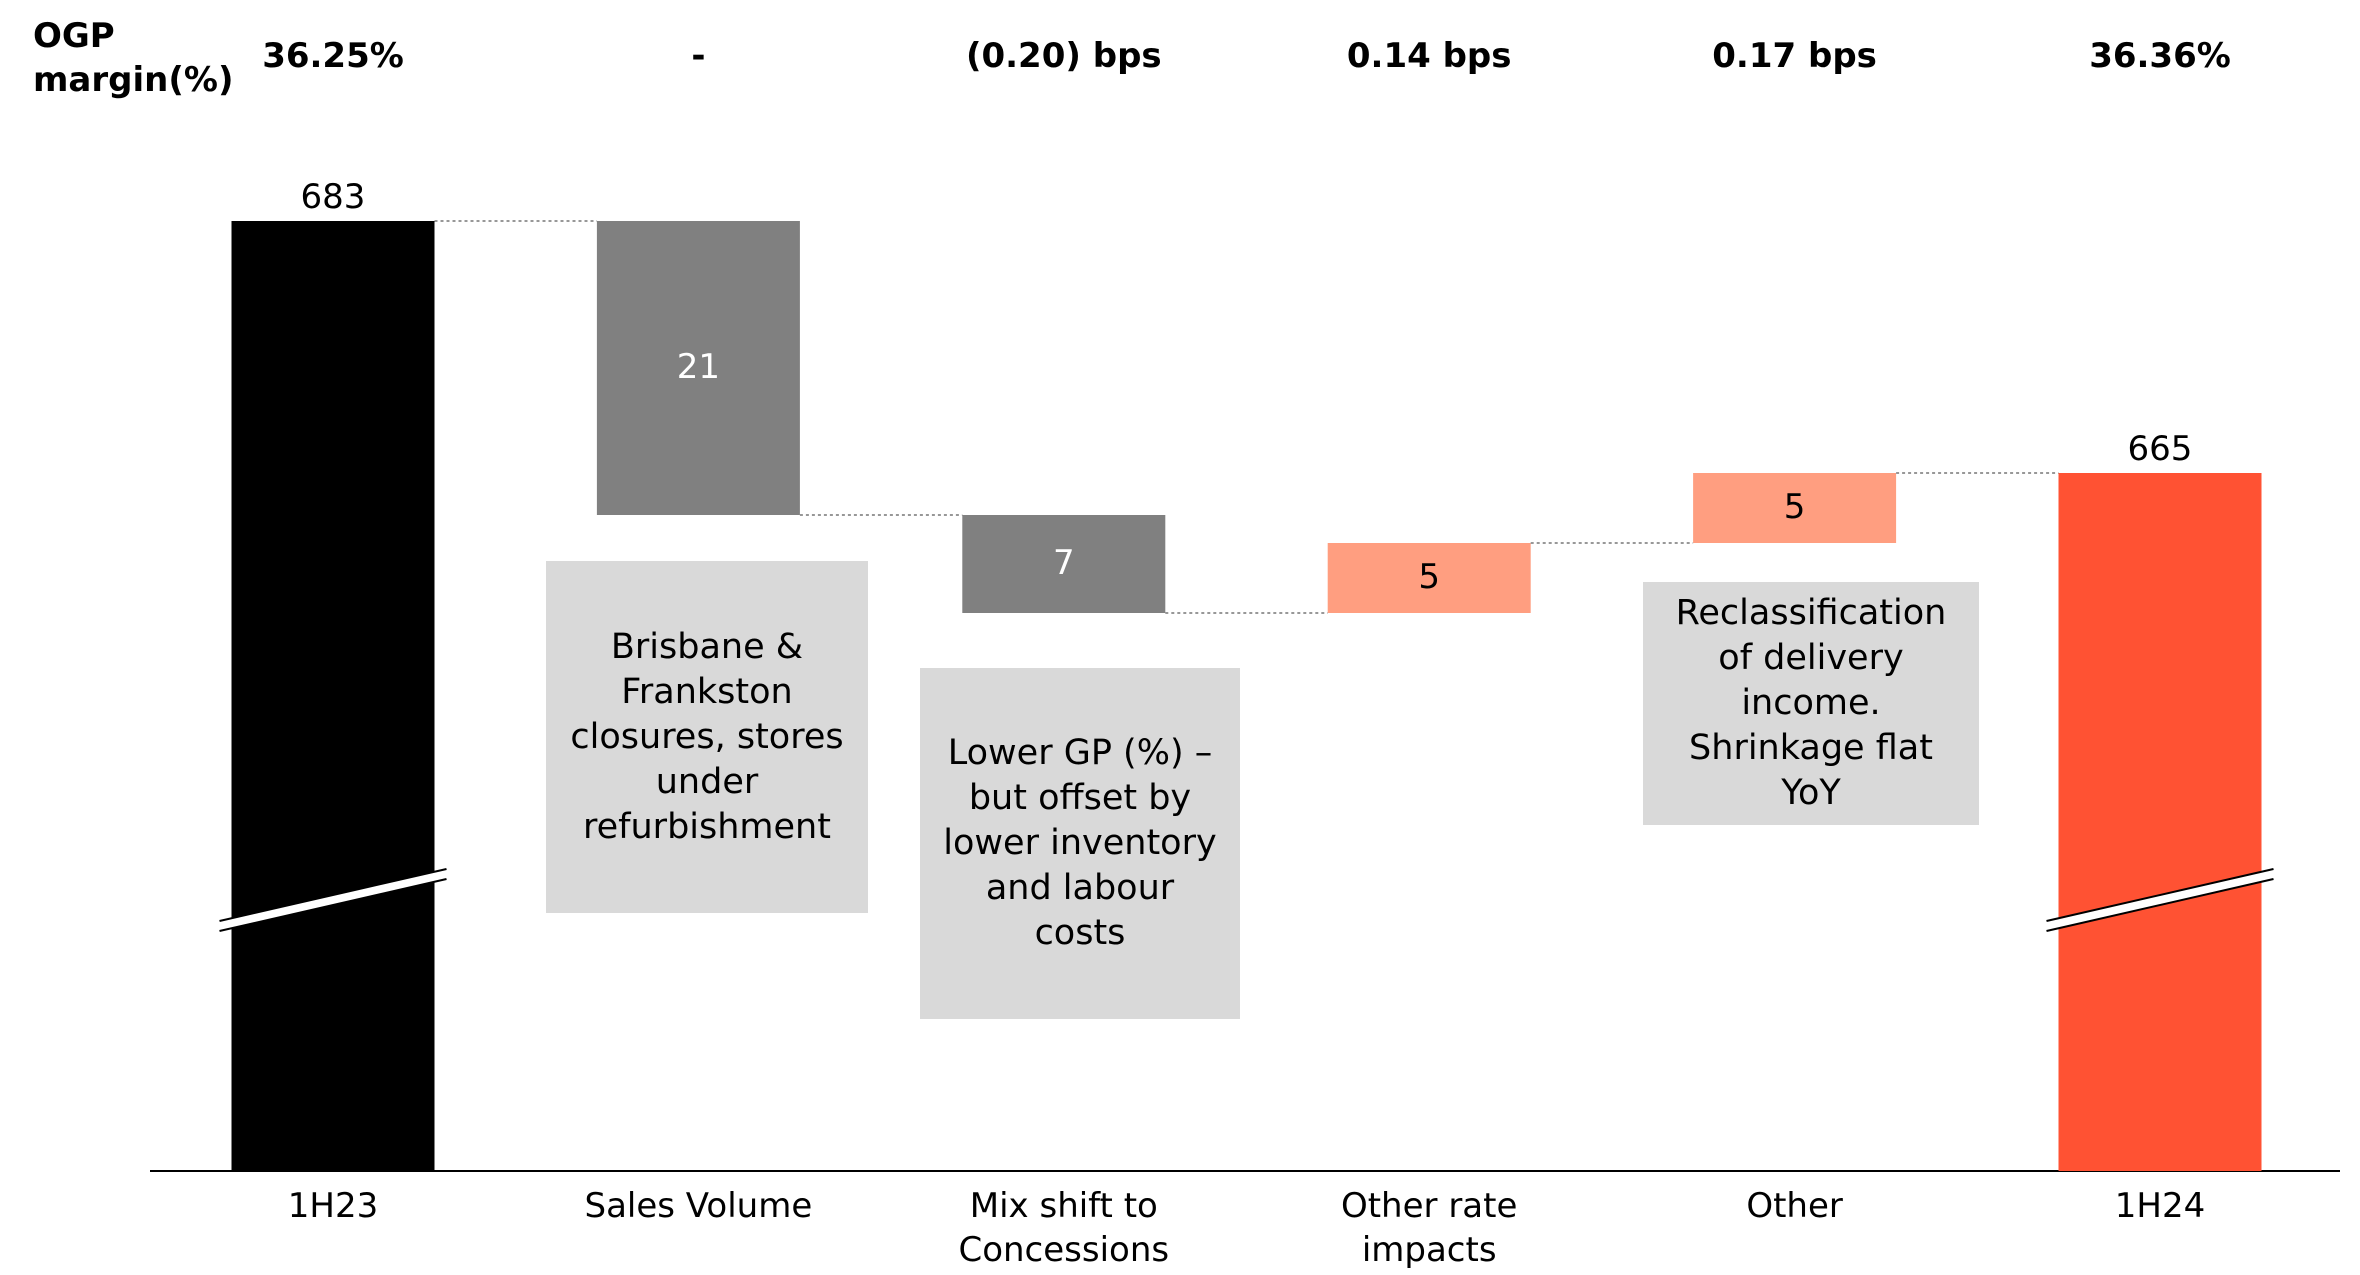  Describe the element at coordinates (1429, 1228) in the screenshot. I see `x-tick-label: Other rate impacts` at that location.